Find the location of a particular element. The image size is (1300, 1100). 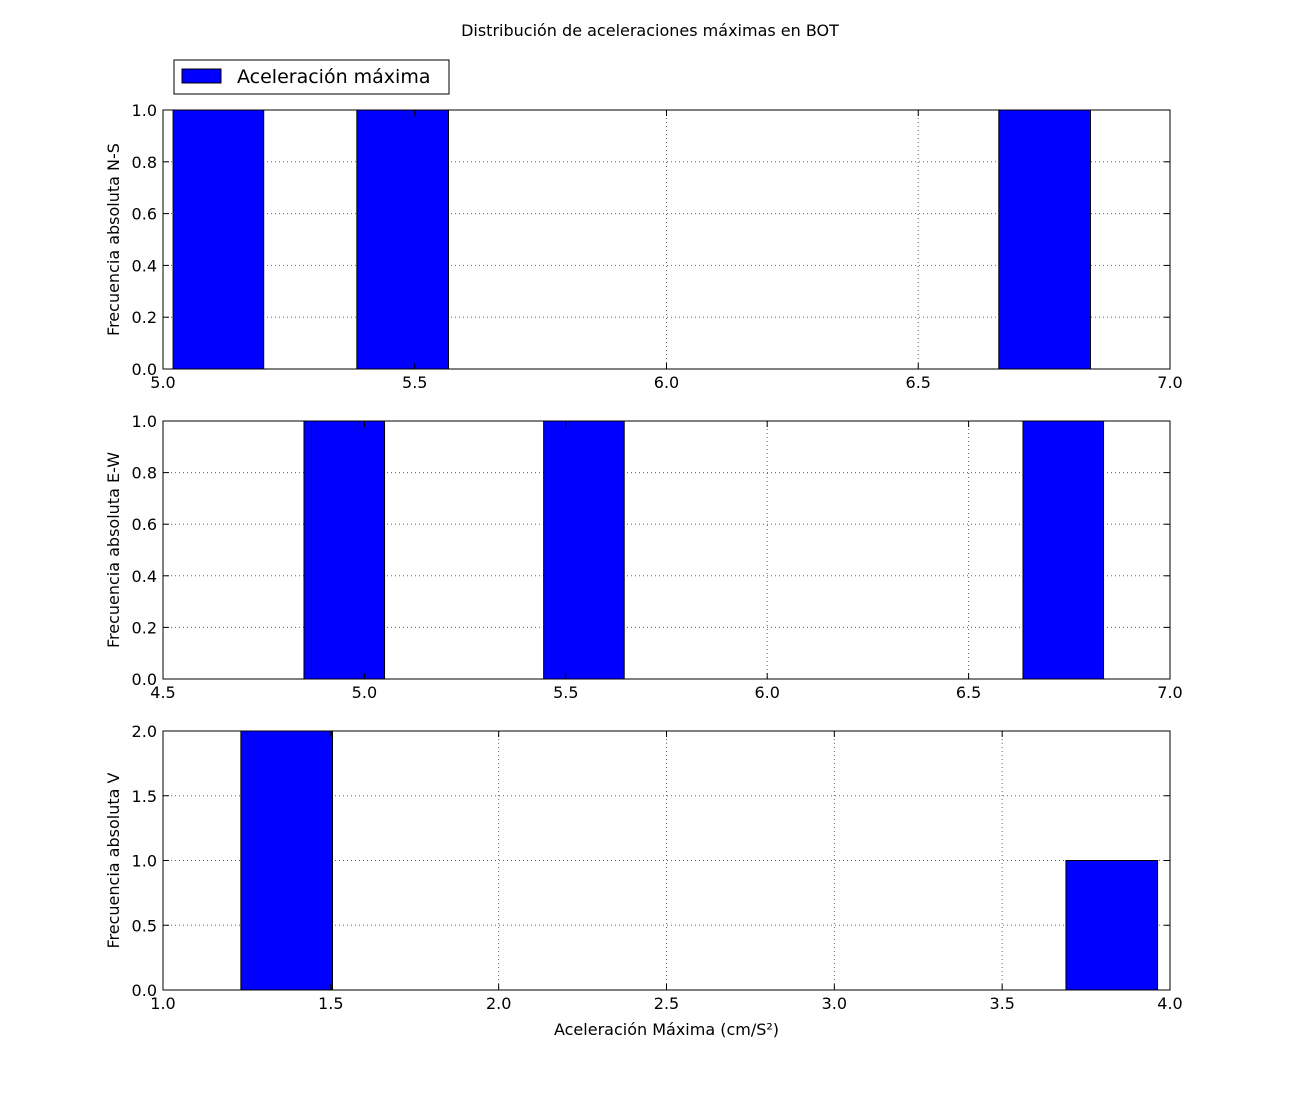

x-tick-label: 4.5 is located at coordinates (162, 692).